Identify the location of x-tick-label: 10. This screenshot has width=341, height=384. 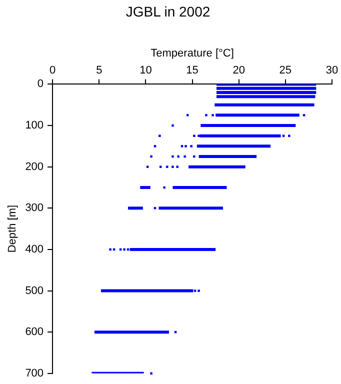
(146, 70).